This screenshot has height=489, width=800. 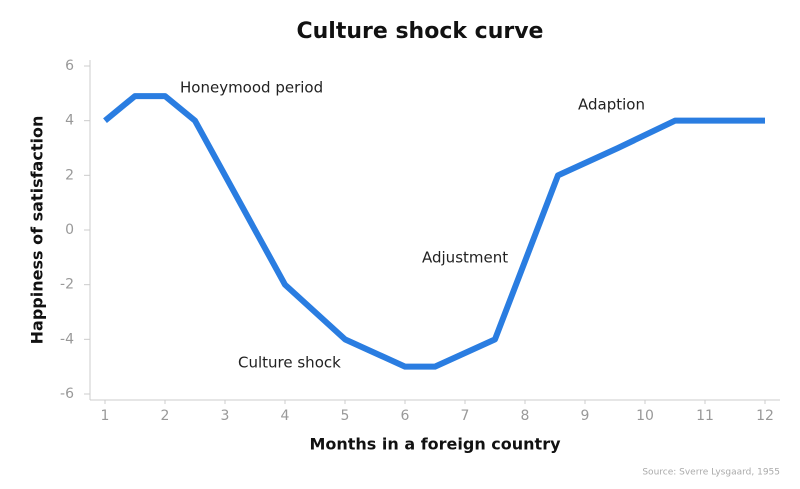 What do you see at coordinates (711, 473) in the screenshot?
I see `source: Source: Sverre Lysgaard, 1955` at bounding box center [711, 473].